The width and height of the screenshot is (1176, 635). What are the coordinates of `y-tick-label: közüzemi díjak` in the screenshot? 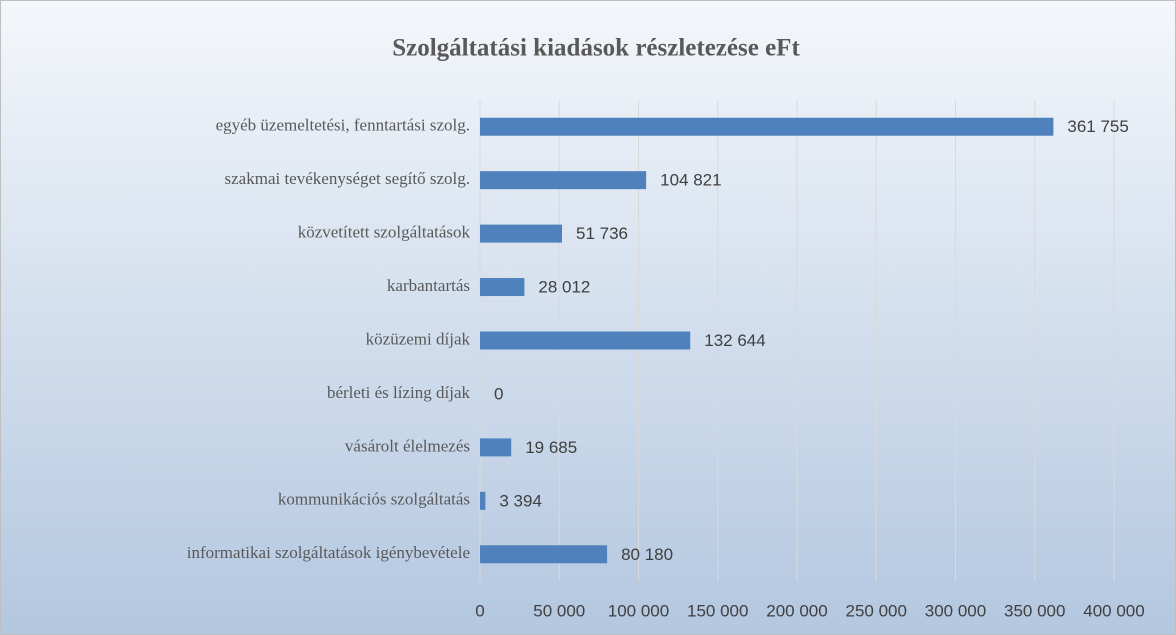 It's located at (418, 338).